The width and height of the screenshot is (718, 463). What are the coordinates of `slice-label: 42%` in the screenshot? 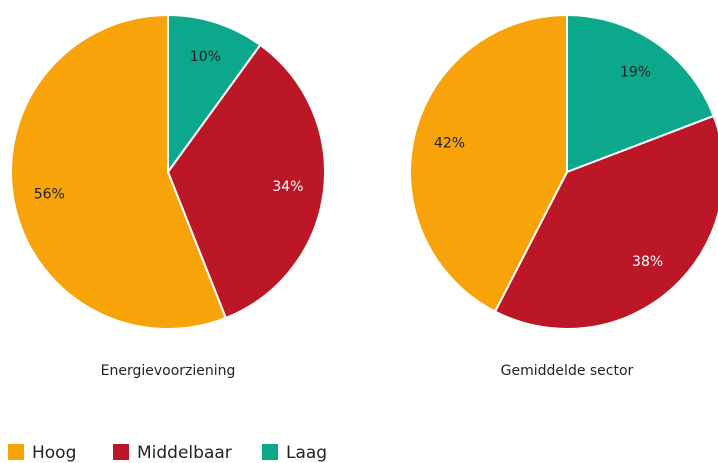 It's located at (449, 143).